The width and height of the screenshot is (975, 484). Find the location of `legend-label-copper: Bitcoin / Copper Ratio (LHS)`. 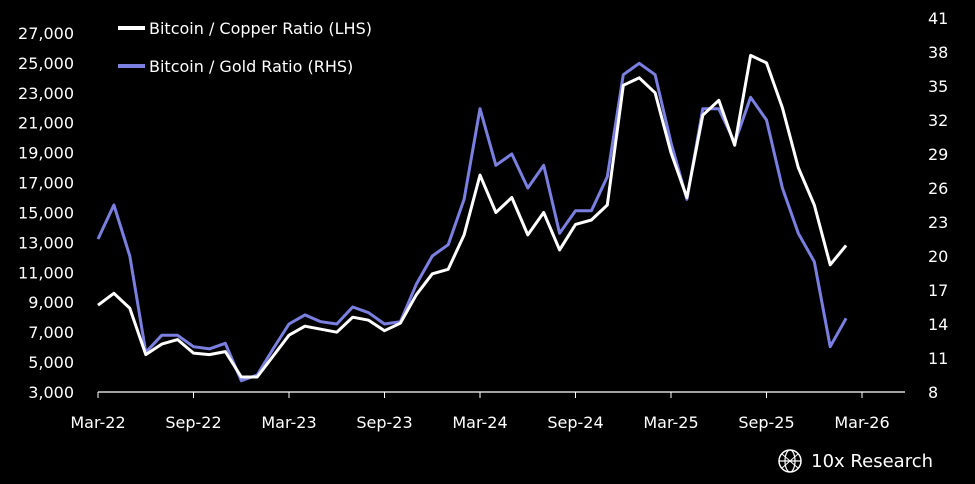

legend-label-copper: Bitcoin / Copper Ratio (LHS) is located at coordinates (260, 28).